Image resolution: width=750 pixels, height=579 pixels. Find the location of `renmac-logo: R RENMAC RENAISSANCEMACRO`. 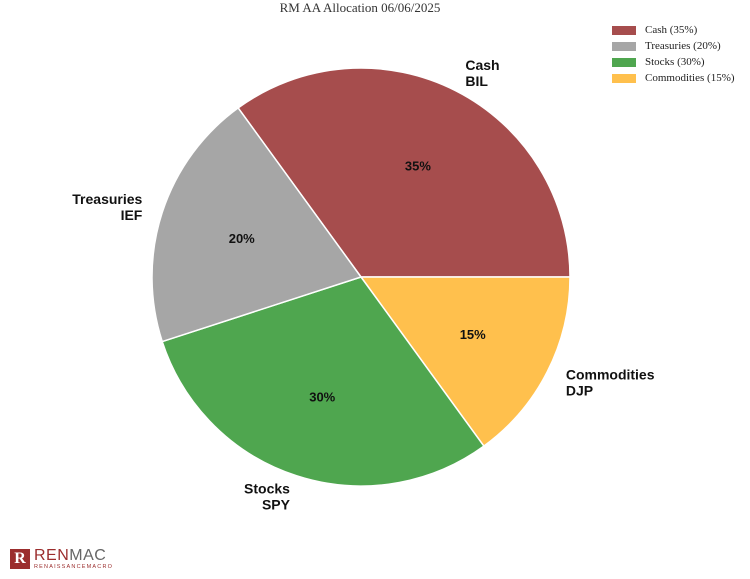

renmac-logo: R RENMAC RENAISSANCEMACRO is located at coordinates (61, 559).